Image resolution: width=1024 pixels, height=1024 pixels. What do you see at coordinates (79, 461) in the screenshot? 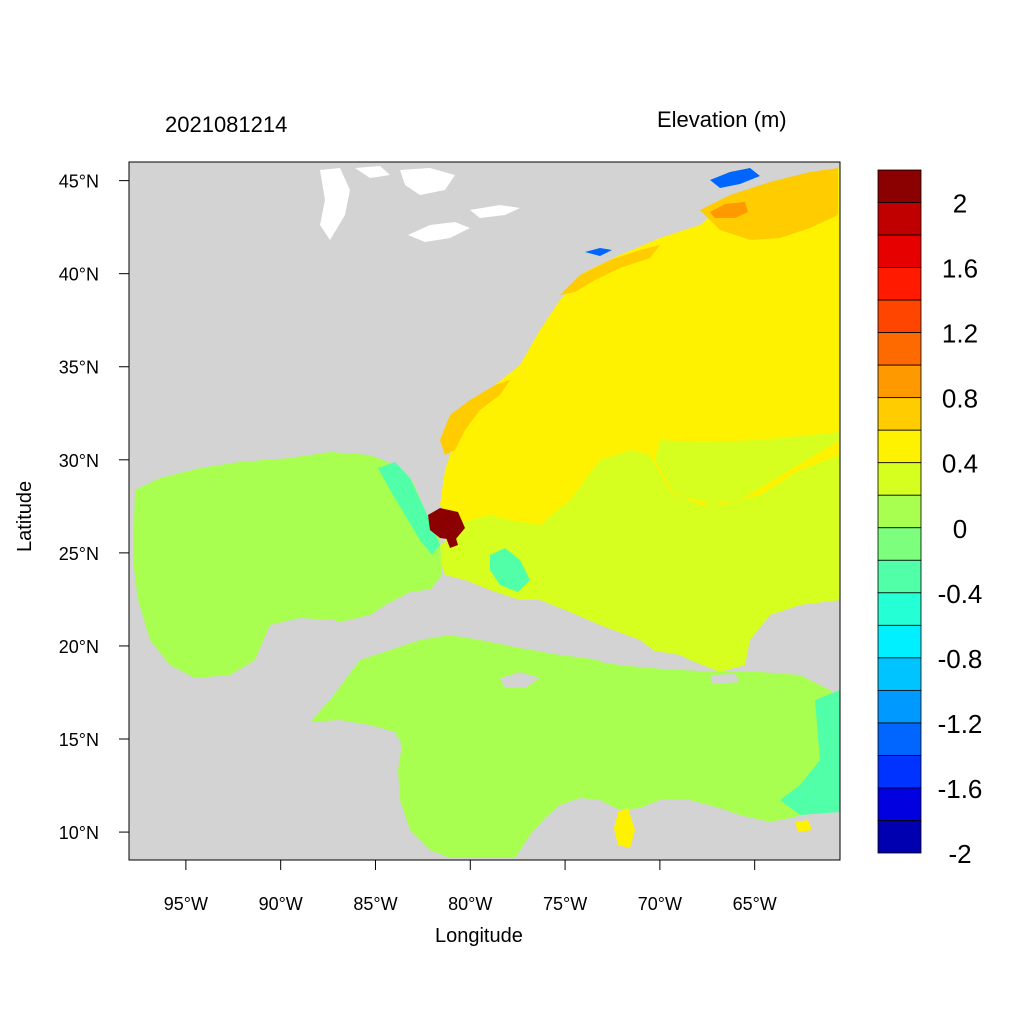
I see `y-tick-label: 30°N` at bounding box center [79, 461].